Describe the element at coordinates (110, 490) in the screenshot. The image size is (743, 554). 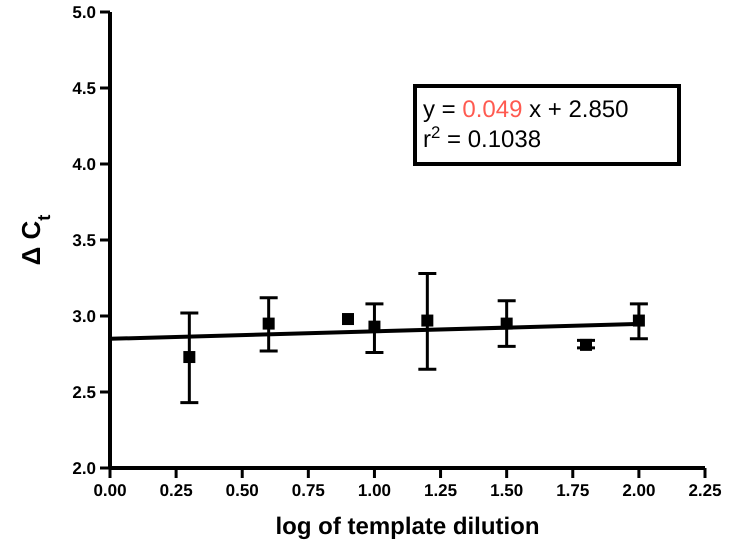
I see `x-tick-label: 0.00` at that location.